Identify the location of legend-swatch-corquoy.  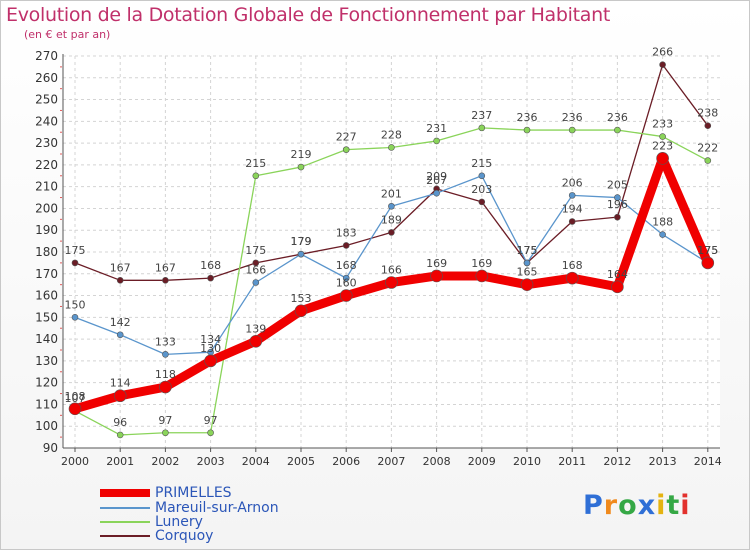
(125, 536).